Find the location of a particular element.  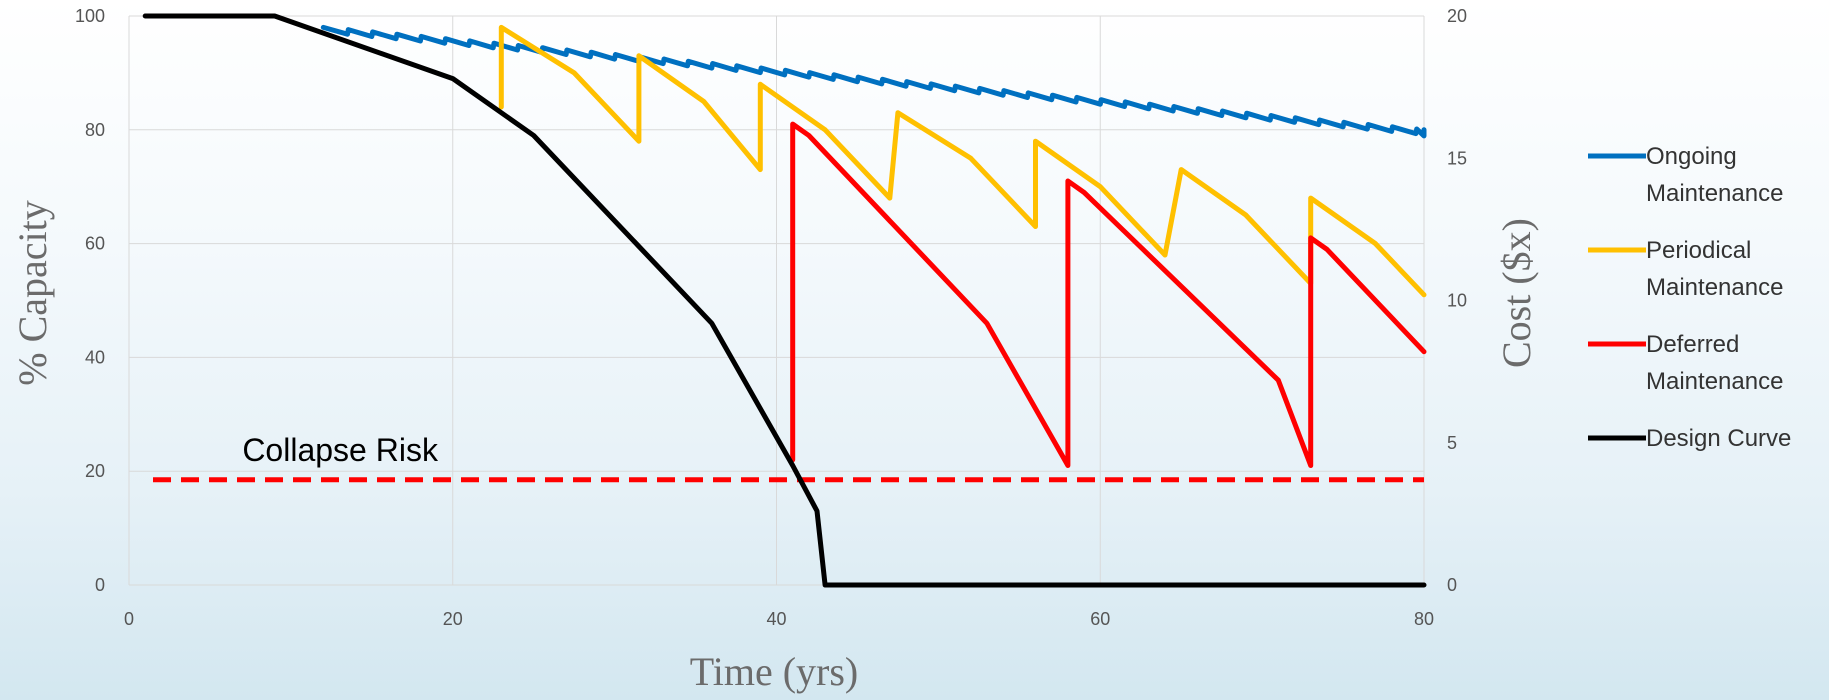

y-tick-label: 100 is located at coordinates (90, 16).